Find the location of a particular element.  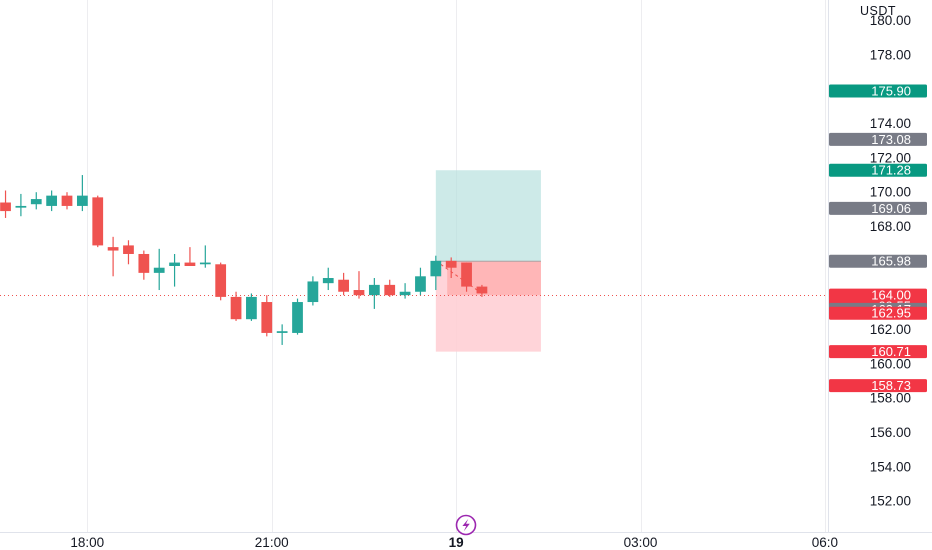

lightning-bolt-icon is located at coordinates (466, 525).